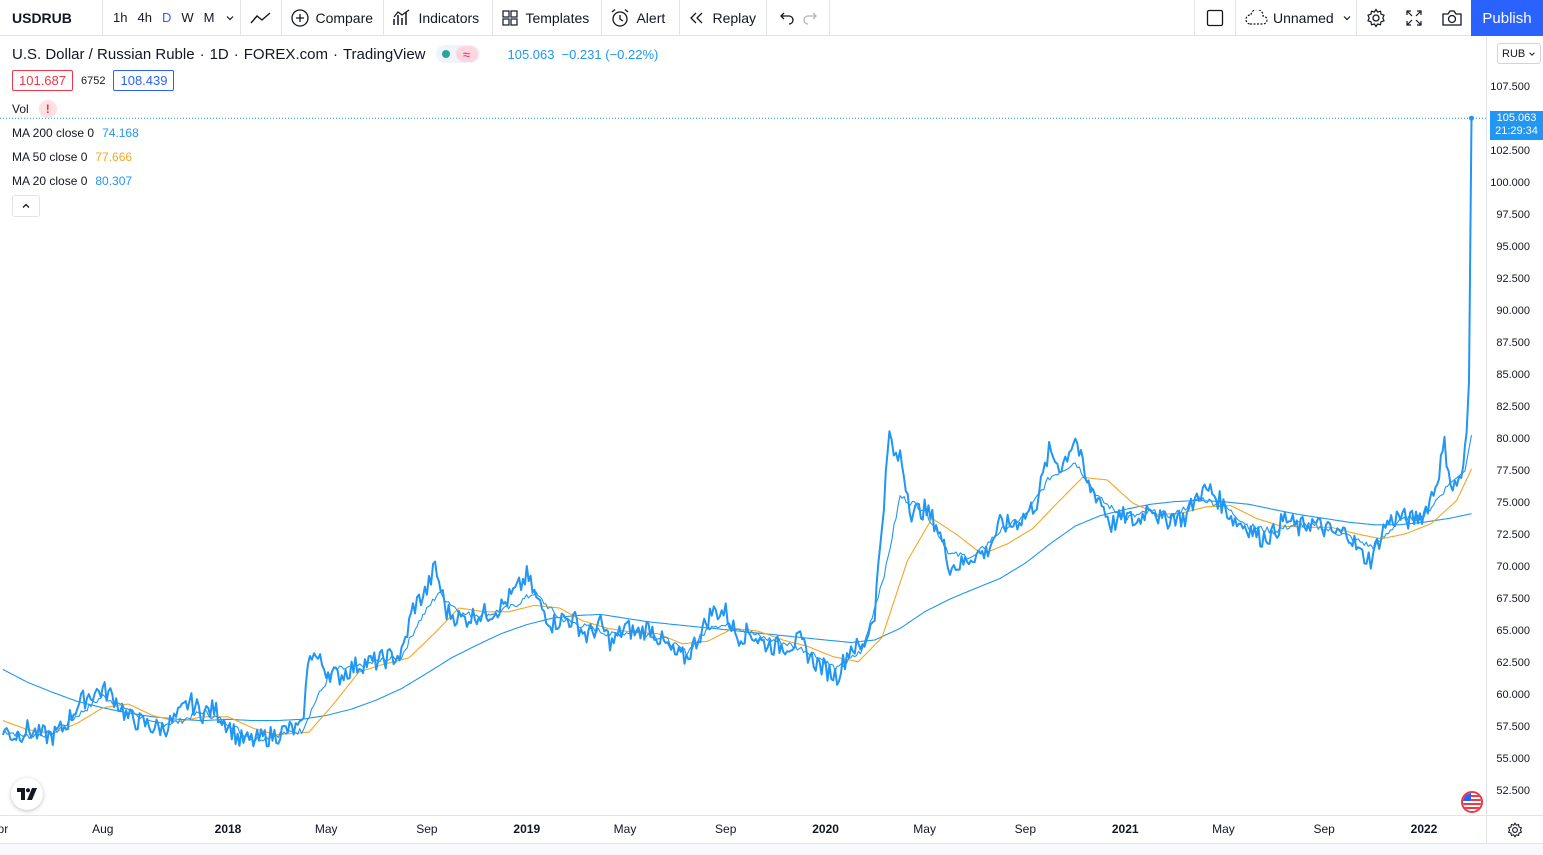 Image resolution: width=1543 pixels, height=855 pixels. What do you see at coordinates (1516, 131) in the screenshot?
I see `bar-countdown: 21:29:34` at bounding box center [1516, 131].